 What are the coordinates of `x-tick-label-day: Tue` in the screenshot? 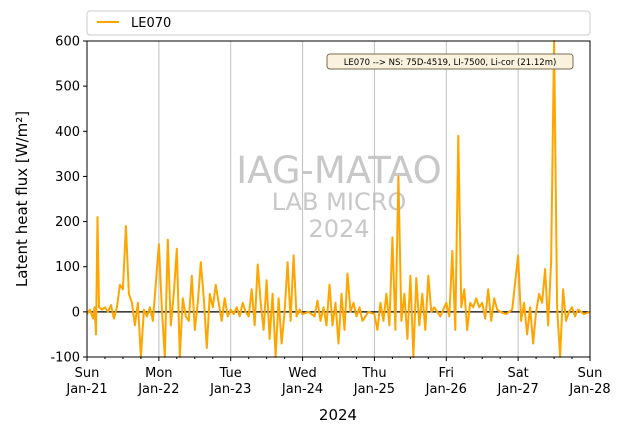 It's located at (230, 373).